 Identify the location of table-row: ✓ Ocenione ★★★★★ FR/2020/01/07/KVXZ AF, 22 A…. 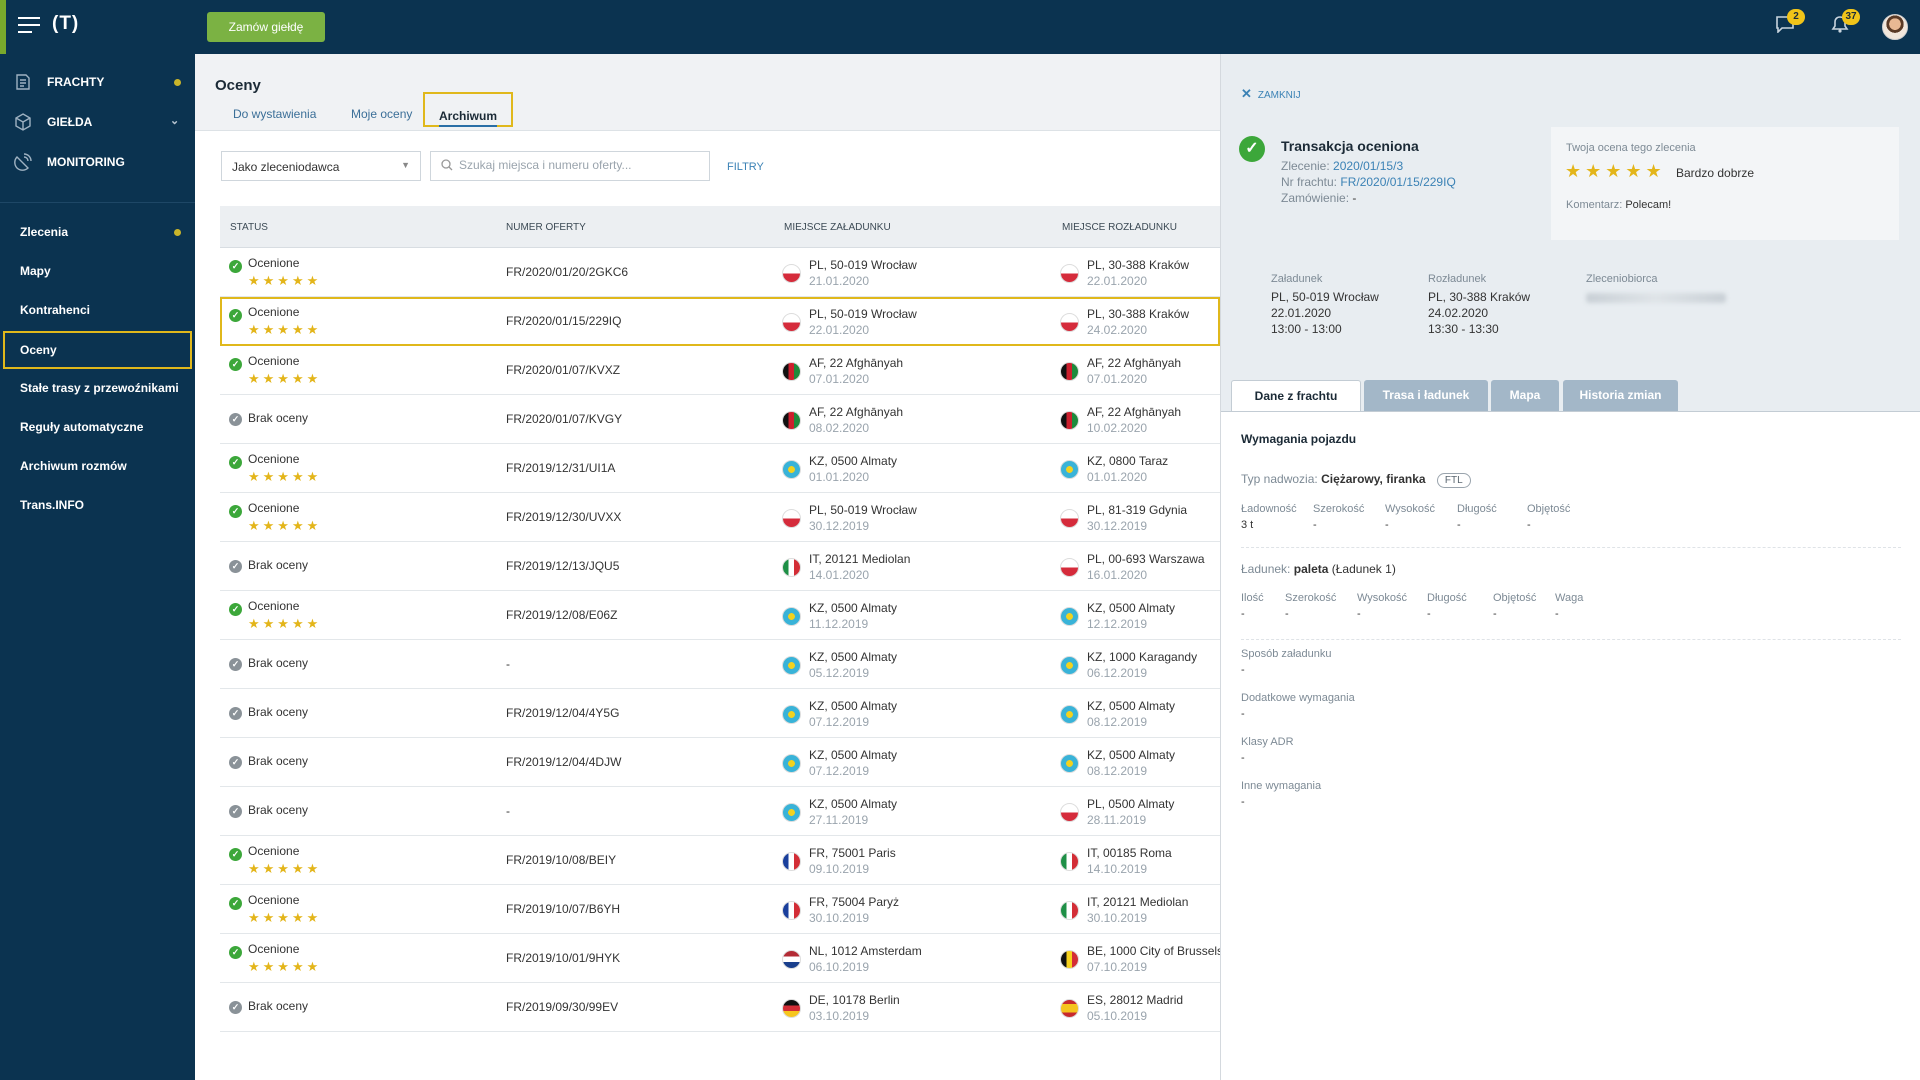
(720, 370).